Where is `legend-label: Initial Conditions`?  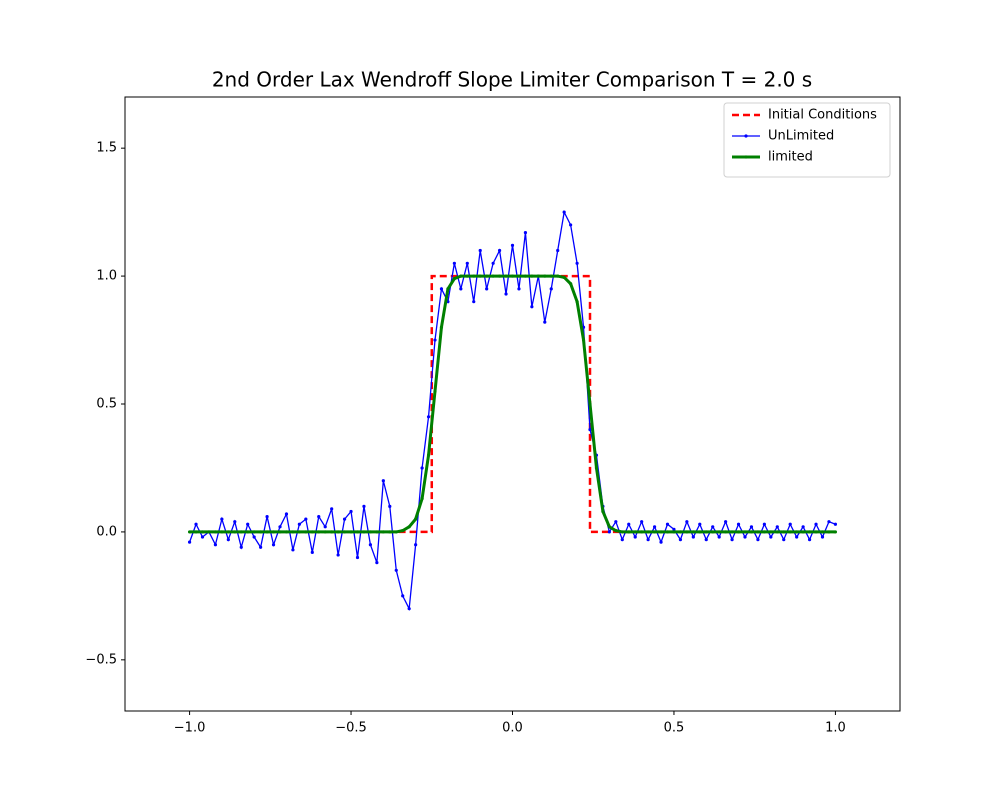 legend-label: Initial Conditions is located at coordinates (822, 115).